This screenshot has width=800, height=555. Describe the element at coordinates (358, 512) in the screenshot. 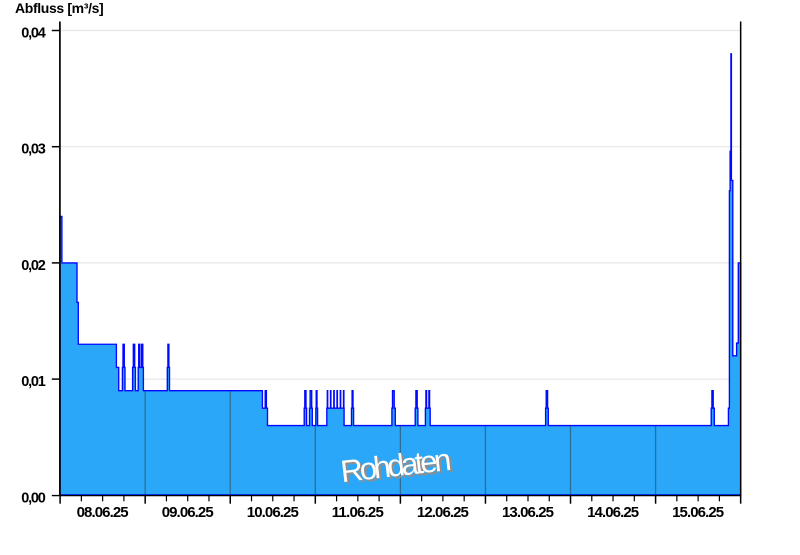

I see `svg-text: 11.06.25` at that location.